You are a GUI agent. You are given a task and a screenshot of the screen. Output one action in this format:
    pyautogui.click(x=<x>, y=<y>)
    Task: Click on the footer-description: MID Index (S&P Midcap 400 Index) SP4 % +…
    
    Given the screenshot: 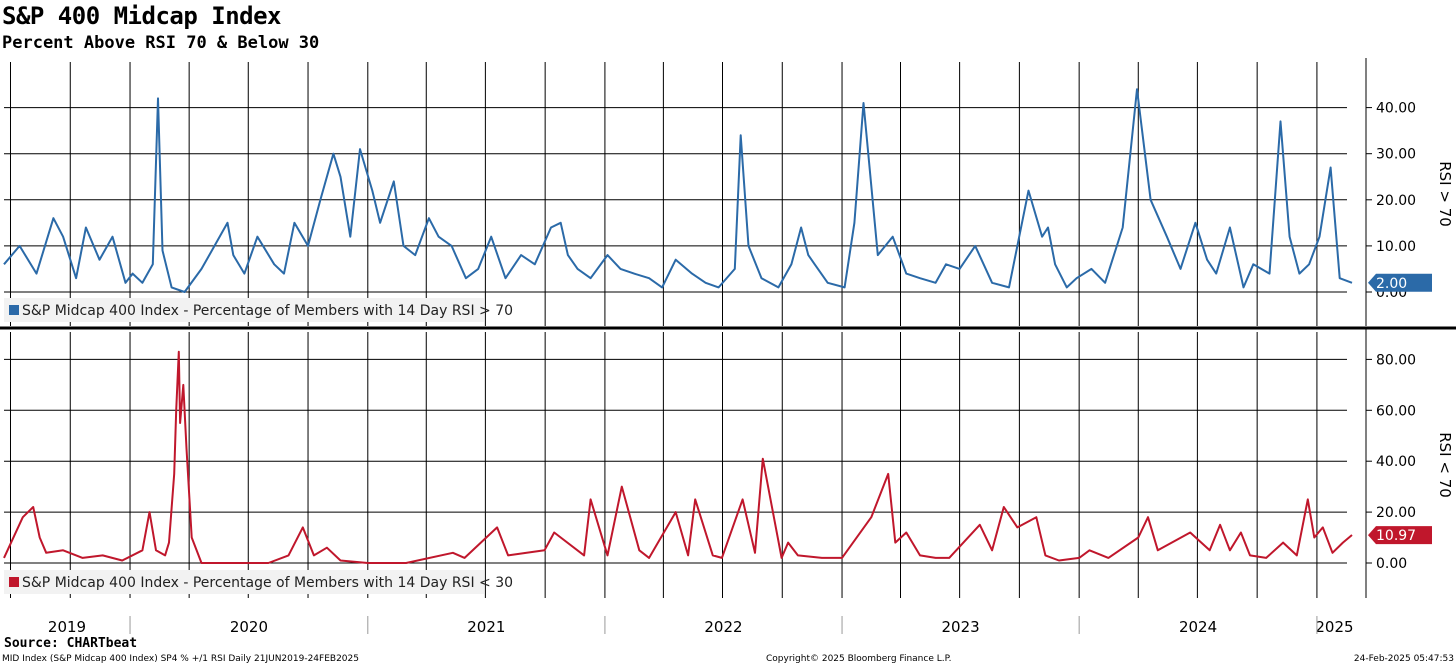 What is the action you would take?
    pyautogui.click(x=180, y=659)
    